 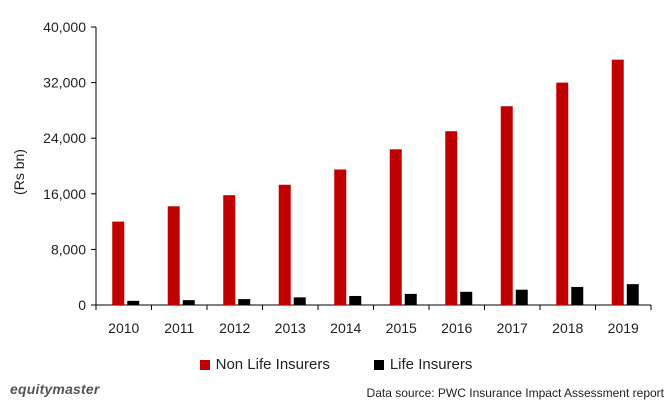 What do you see at coordinates (290, 328) in the screenshot?
I see `x-tick-label: 2013` at bounding box center [290, 328].